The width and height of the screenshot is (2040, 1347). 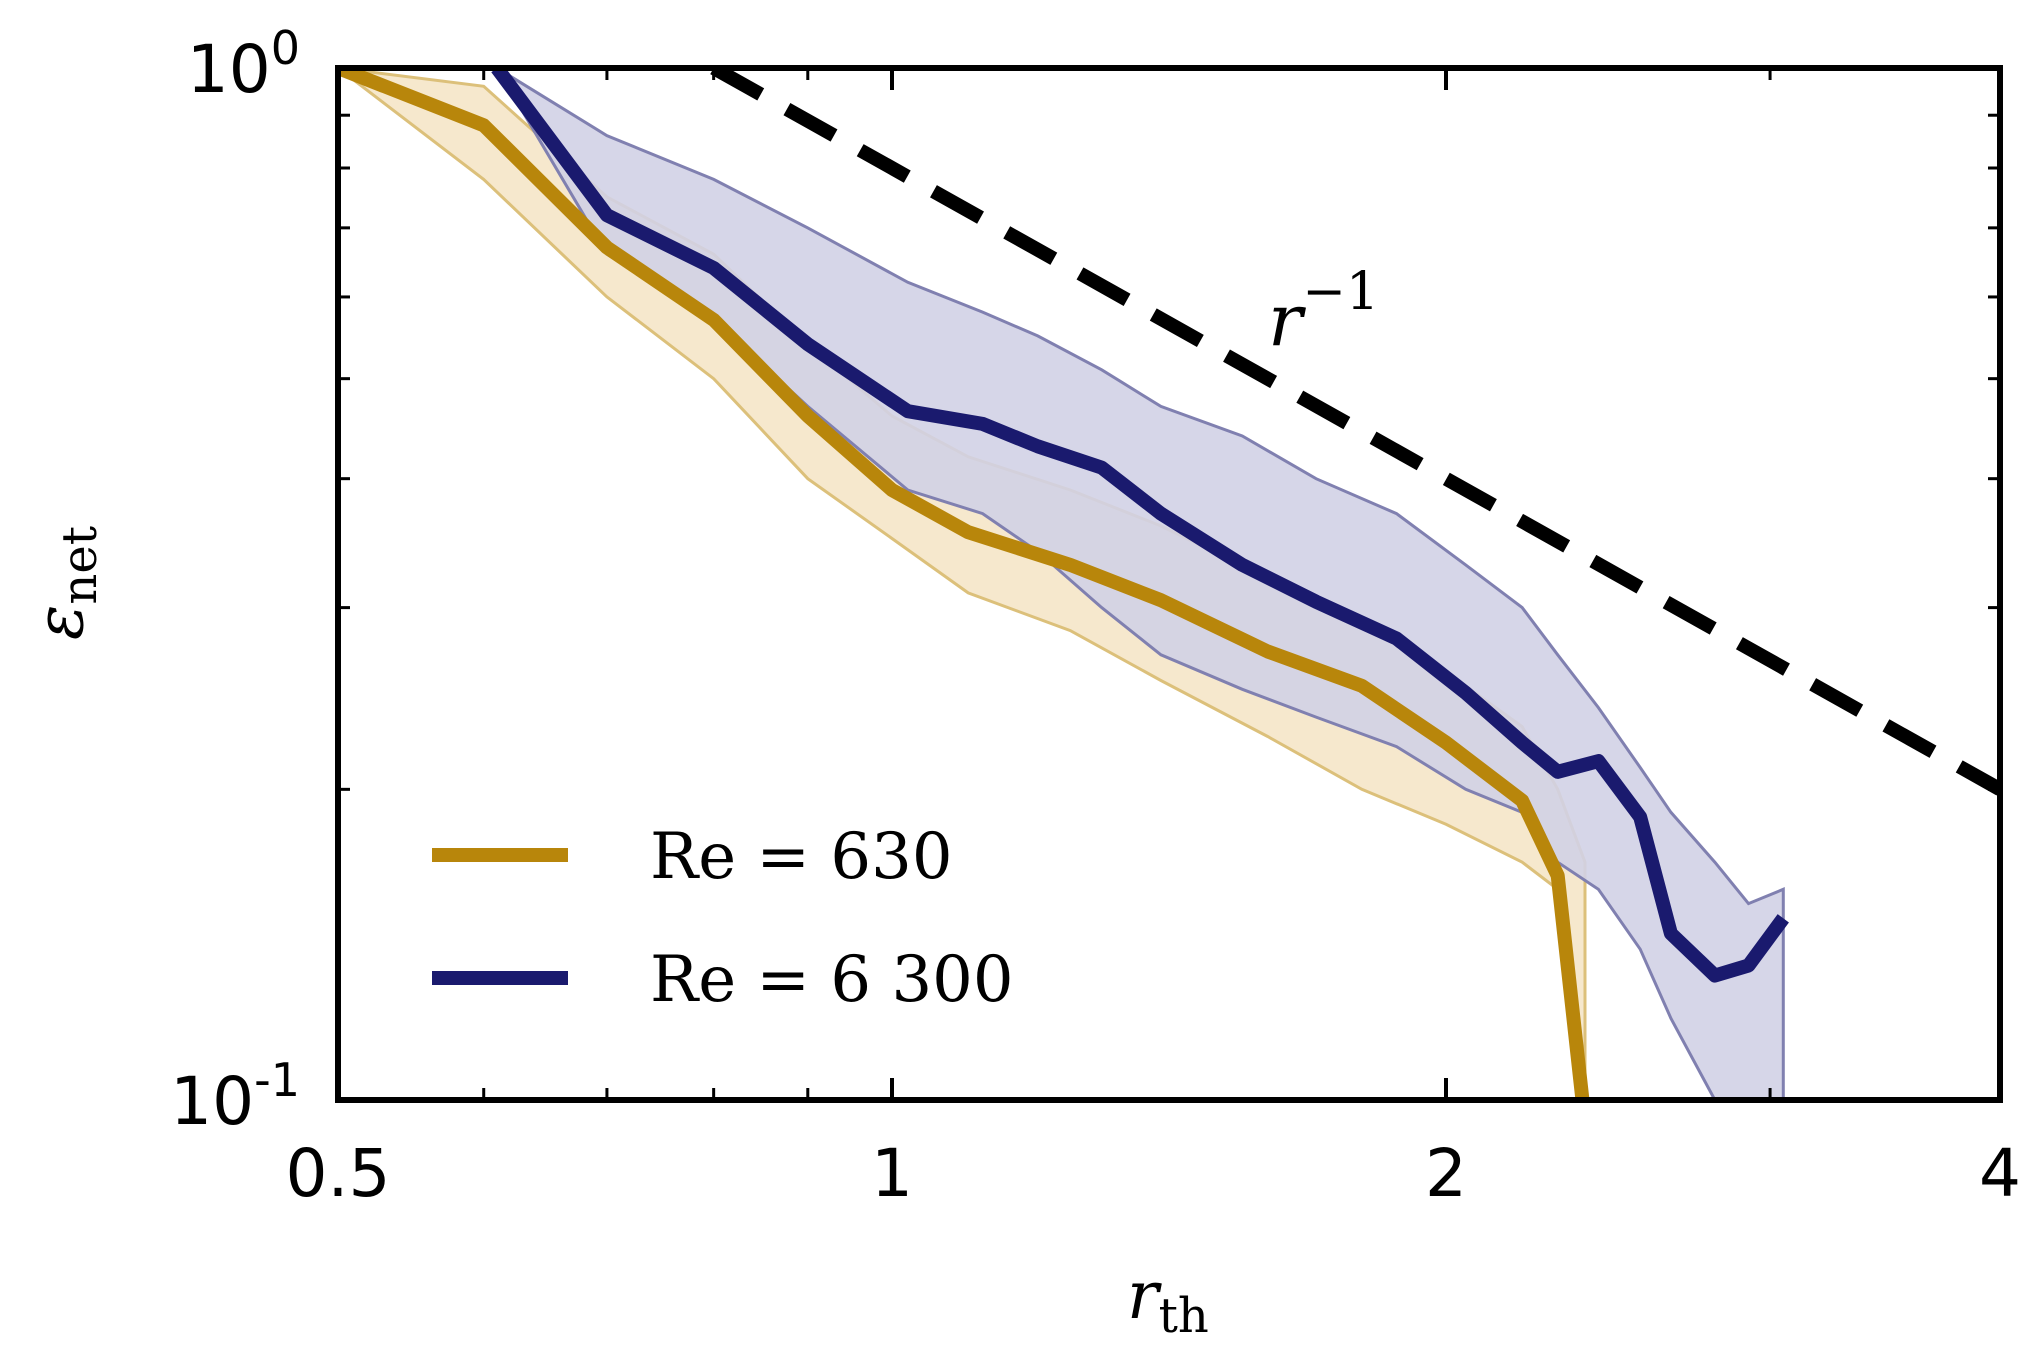 What do you see at coordinates (892, 1173) in the screenshot?
I see `x-tick-label-1: 1` at bounding box center [892, 1173].